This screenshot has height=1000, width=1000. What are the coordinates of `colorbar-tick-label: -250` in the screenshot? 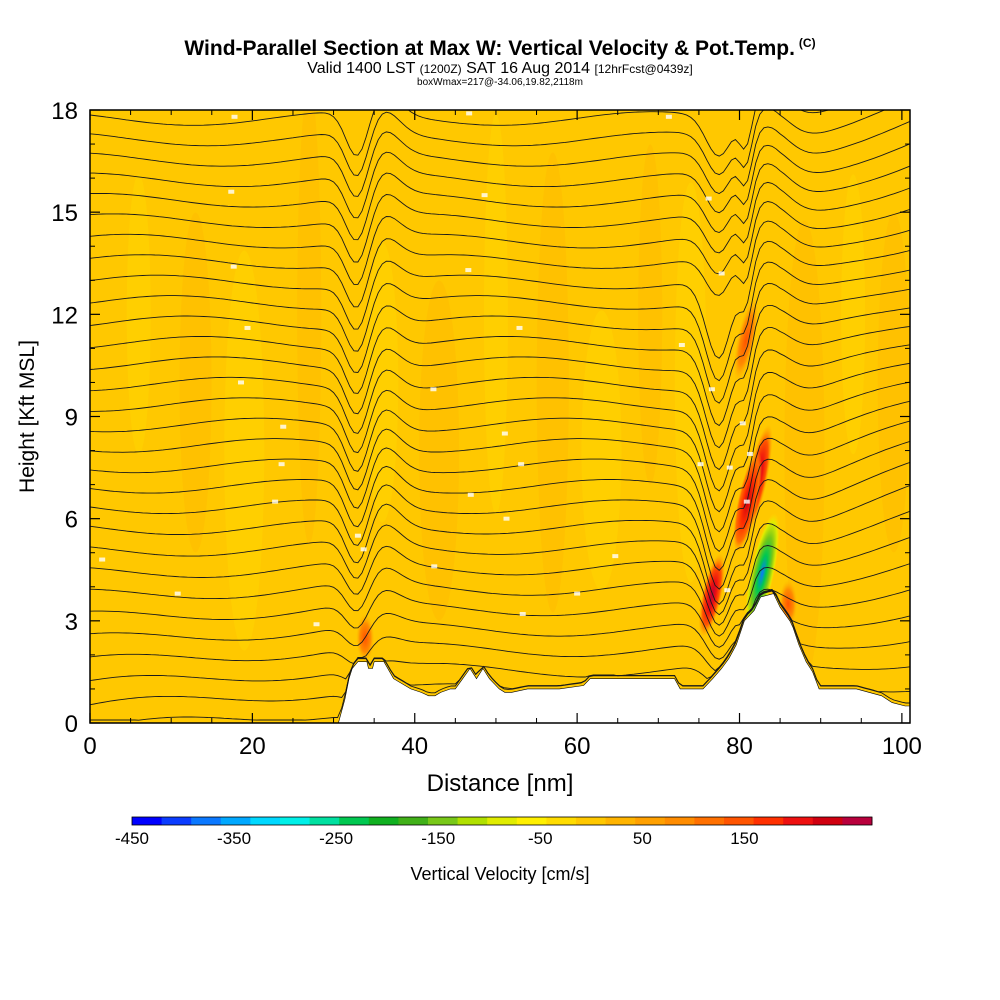 It's located at (336, 838).